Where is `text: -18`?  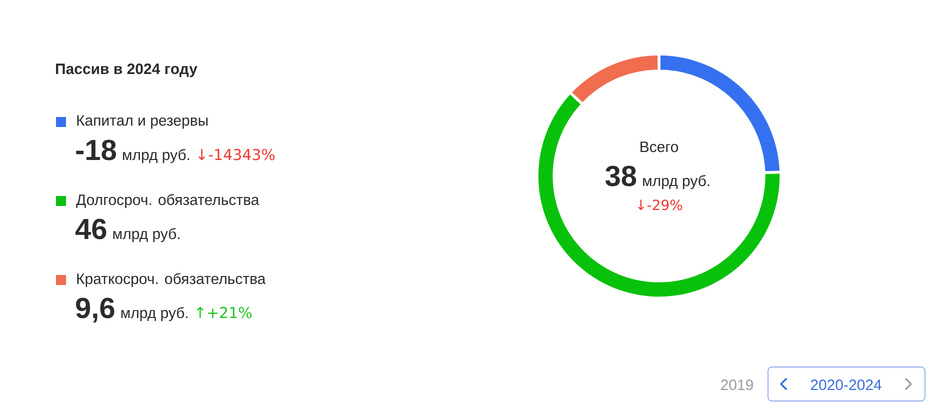
text: -18 is located at coordinates (96, 150).